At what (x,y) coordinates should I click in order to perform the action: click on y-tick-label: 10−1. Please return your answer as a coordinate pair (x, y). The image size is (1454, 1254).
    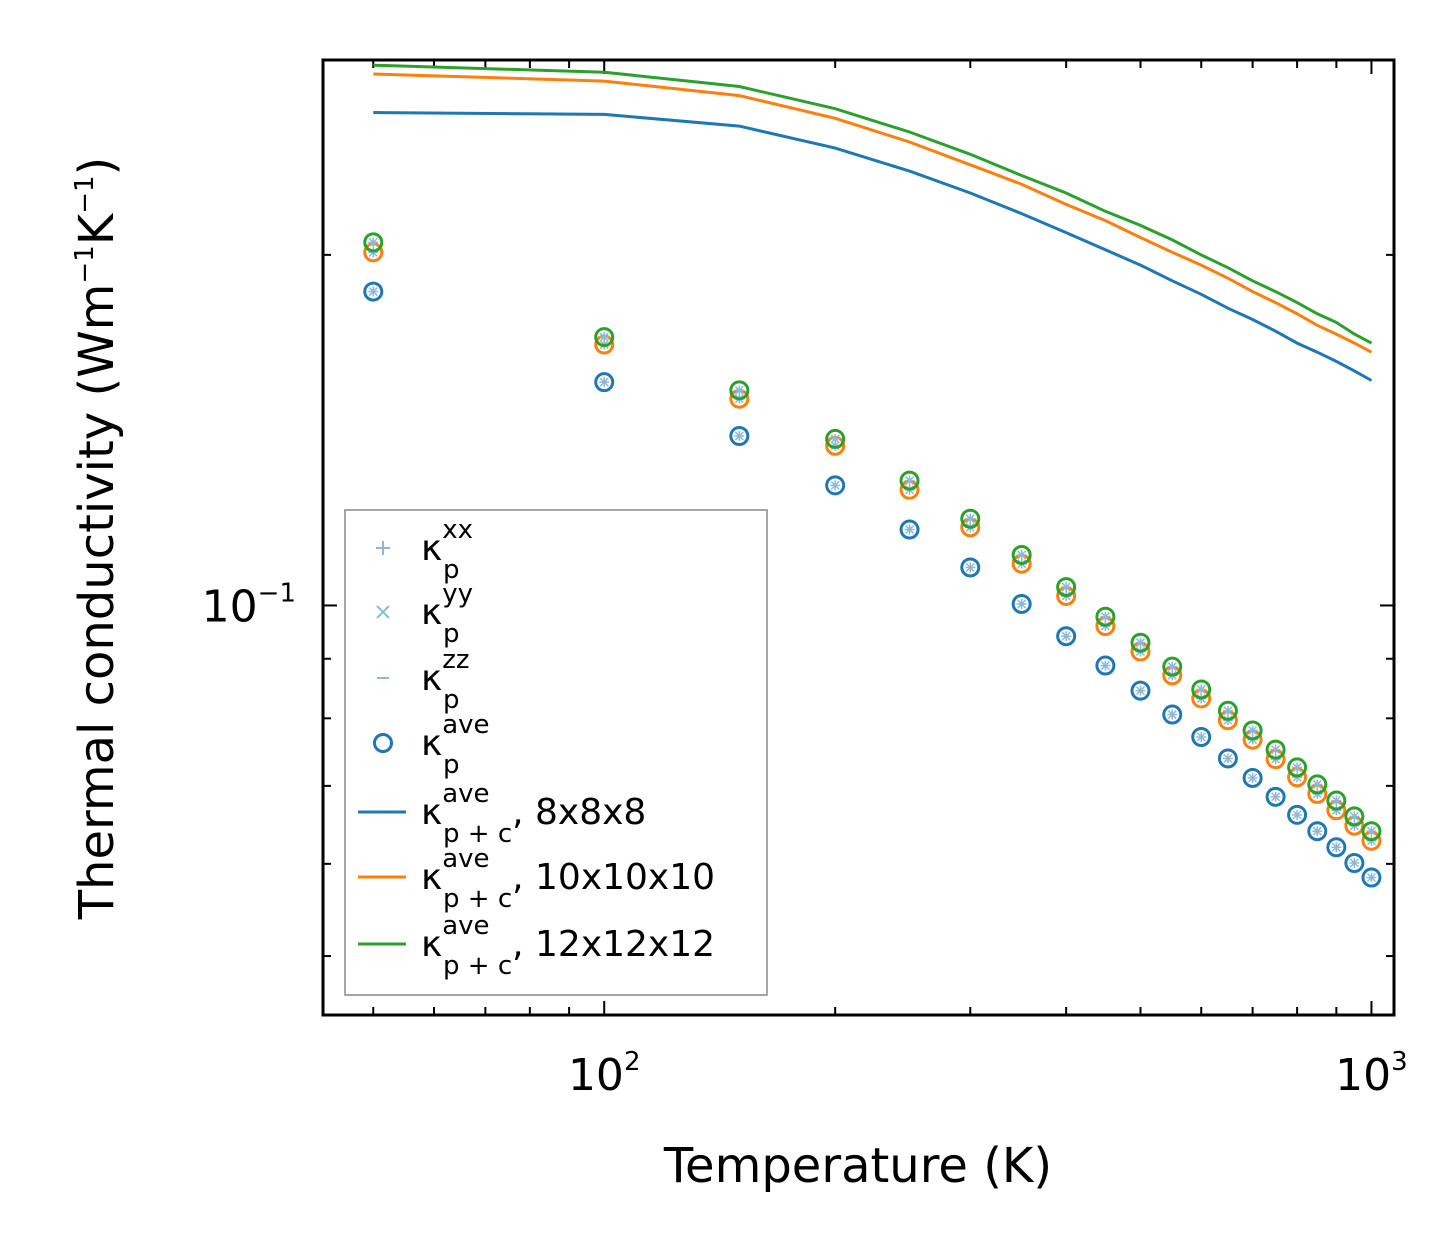
    Looking at the image, I should click on (249, 605).